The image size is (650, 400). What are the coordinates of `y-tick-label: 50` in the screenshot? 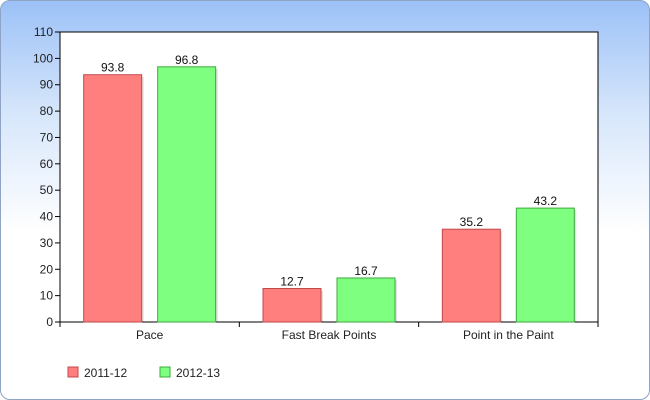 It's located at (47, 190).